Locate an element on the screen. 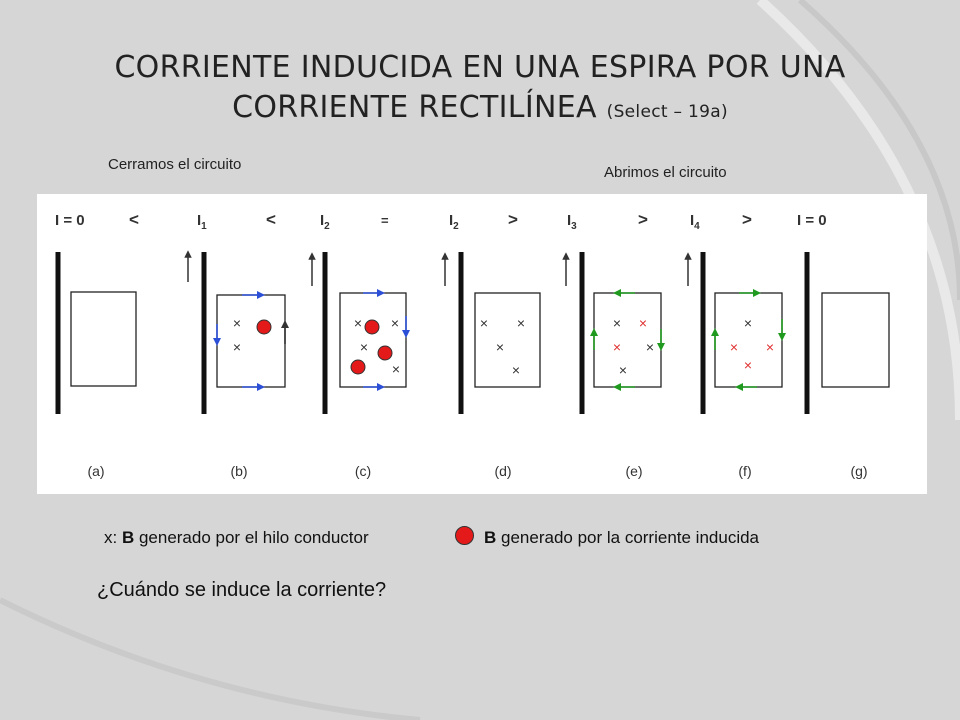 This screenshot has height=720, width=960. panel-header-g: I = 0 is located at coordinates (812, 220).